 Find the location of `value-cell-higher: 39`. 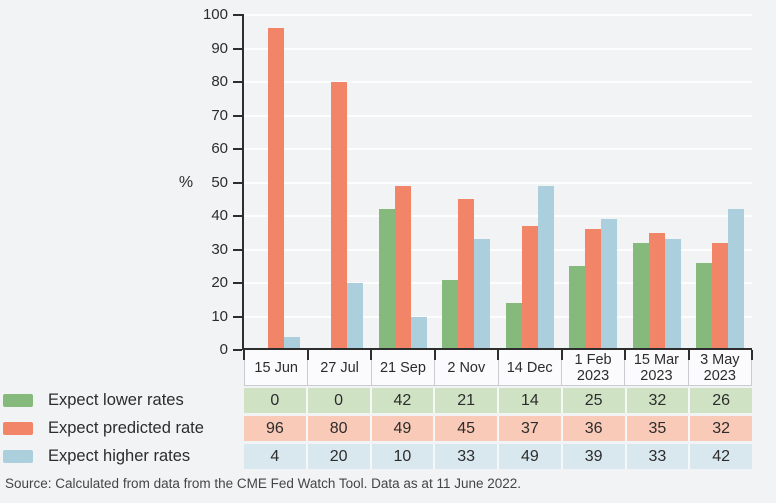

value-cell-higher: 39 is located at coordinates (592, 456).